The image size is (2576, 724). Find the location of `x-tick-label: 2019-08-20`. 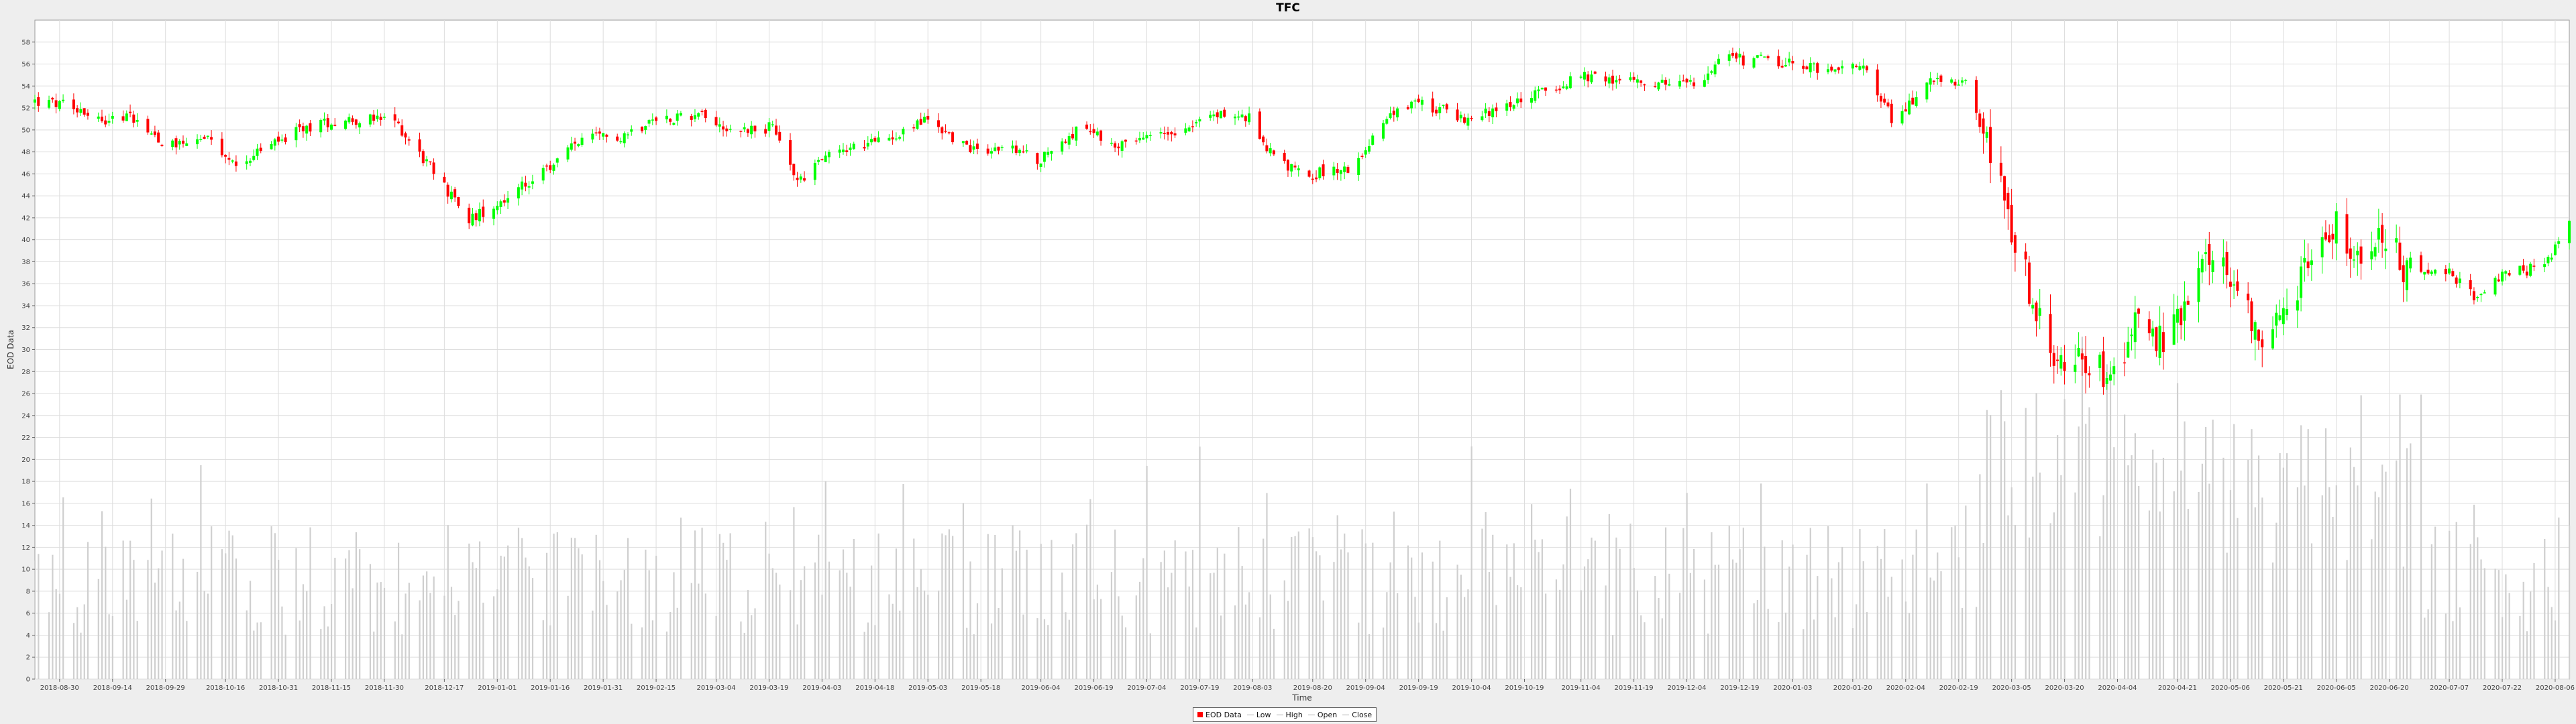

x-tick-label: 2019-08-20 is located at coordinates (1312, 688).